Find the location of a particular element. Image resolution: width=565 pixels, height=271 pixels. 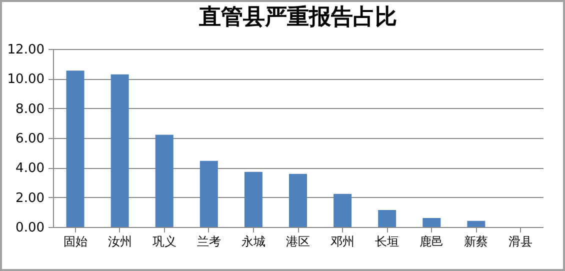

x-tick-label: 永城 is located at coordinates (253, 241).